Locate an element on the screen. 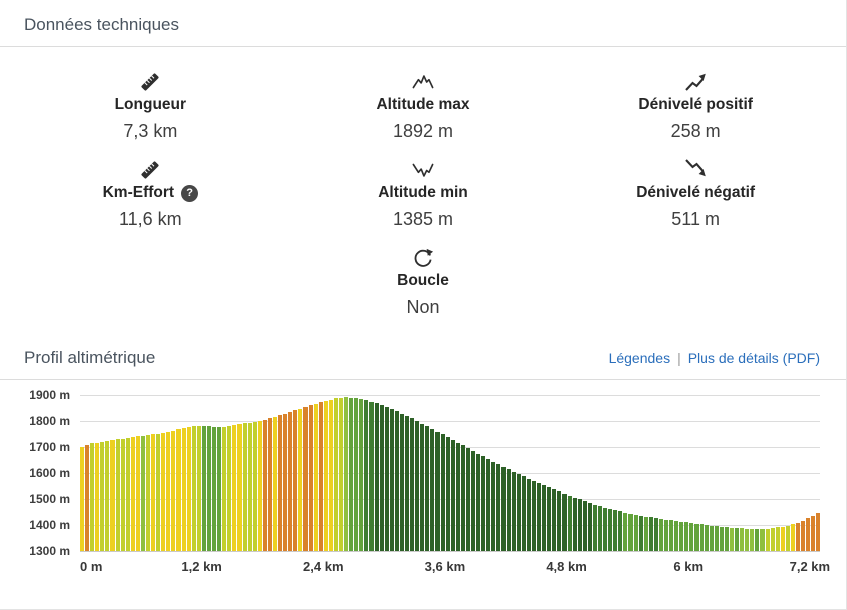 This screenshot has width=847, height=610. stat-label: Longueur is located at coordinates (150, 104).